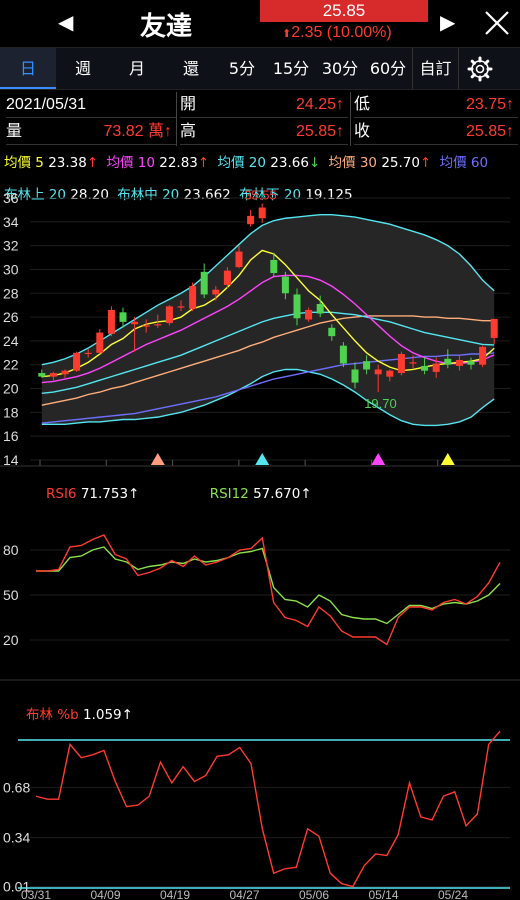 Image resolution: width=520 pixels, height=900 pixels. Describe the element at coordinates (136, 68) in the screenshot. I see `tab-month: 月` at that location.